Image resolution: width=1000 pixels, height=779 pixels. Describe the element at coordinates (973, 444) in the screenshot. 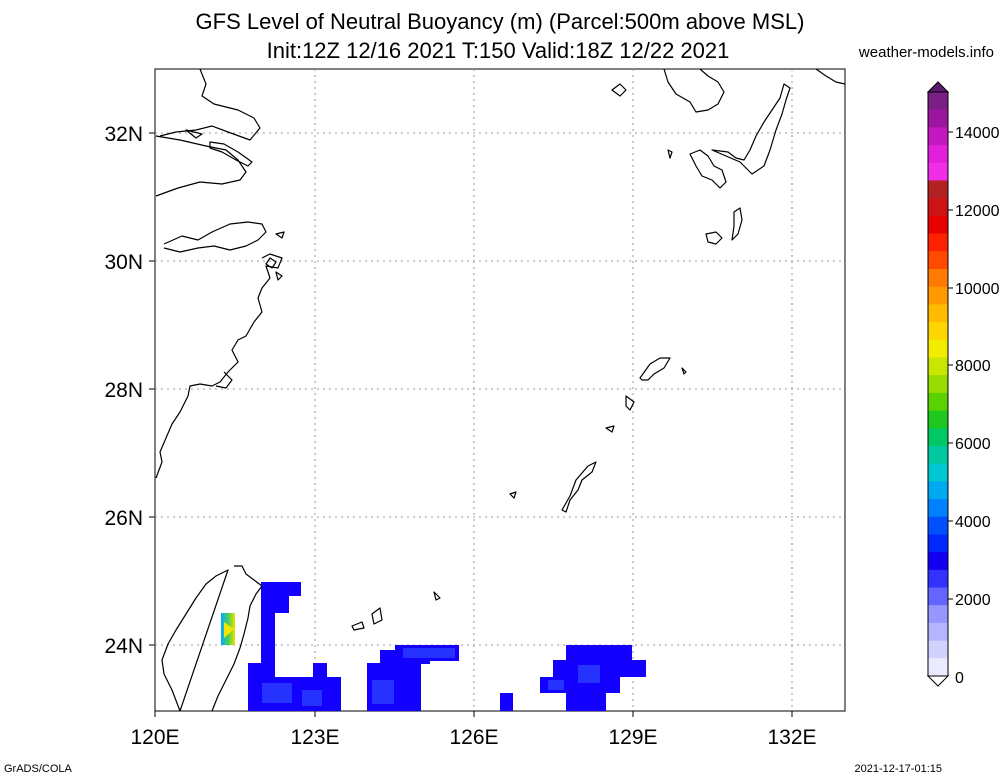

I see `colorbar-label-6000: 6000` at that location.